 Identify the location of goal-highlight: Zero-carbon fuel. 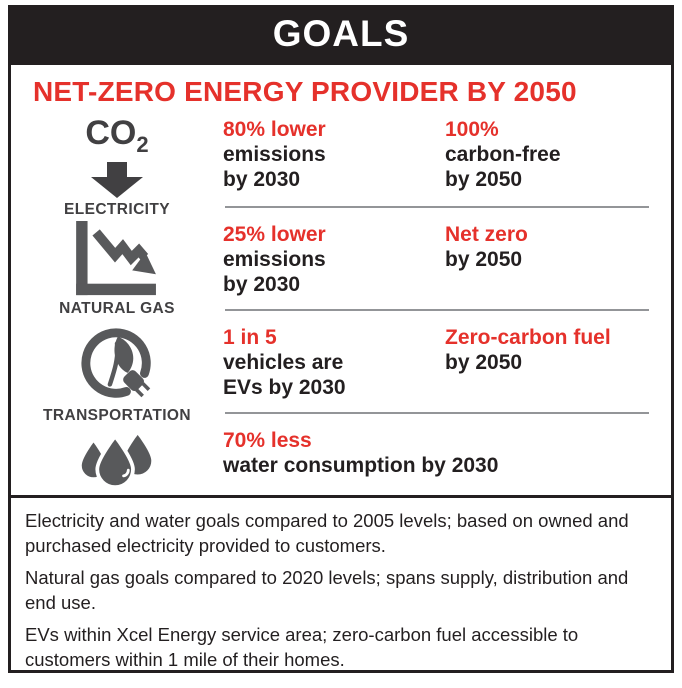
(528, 337).